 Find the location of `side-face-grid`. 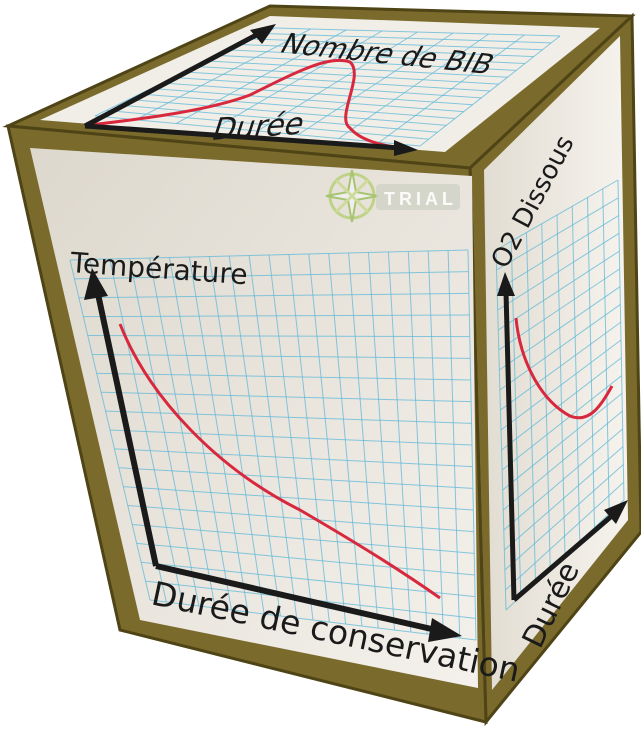

side-face-grid is located at coordinates (560, 395).